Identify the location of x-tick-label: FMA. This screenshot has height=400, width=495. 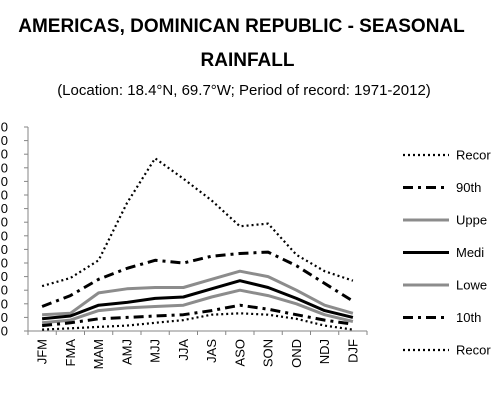
(70, 353).